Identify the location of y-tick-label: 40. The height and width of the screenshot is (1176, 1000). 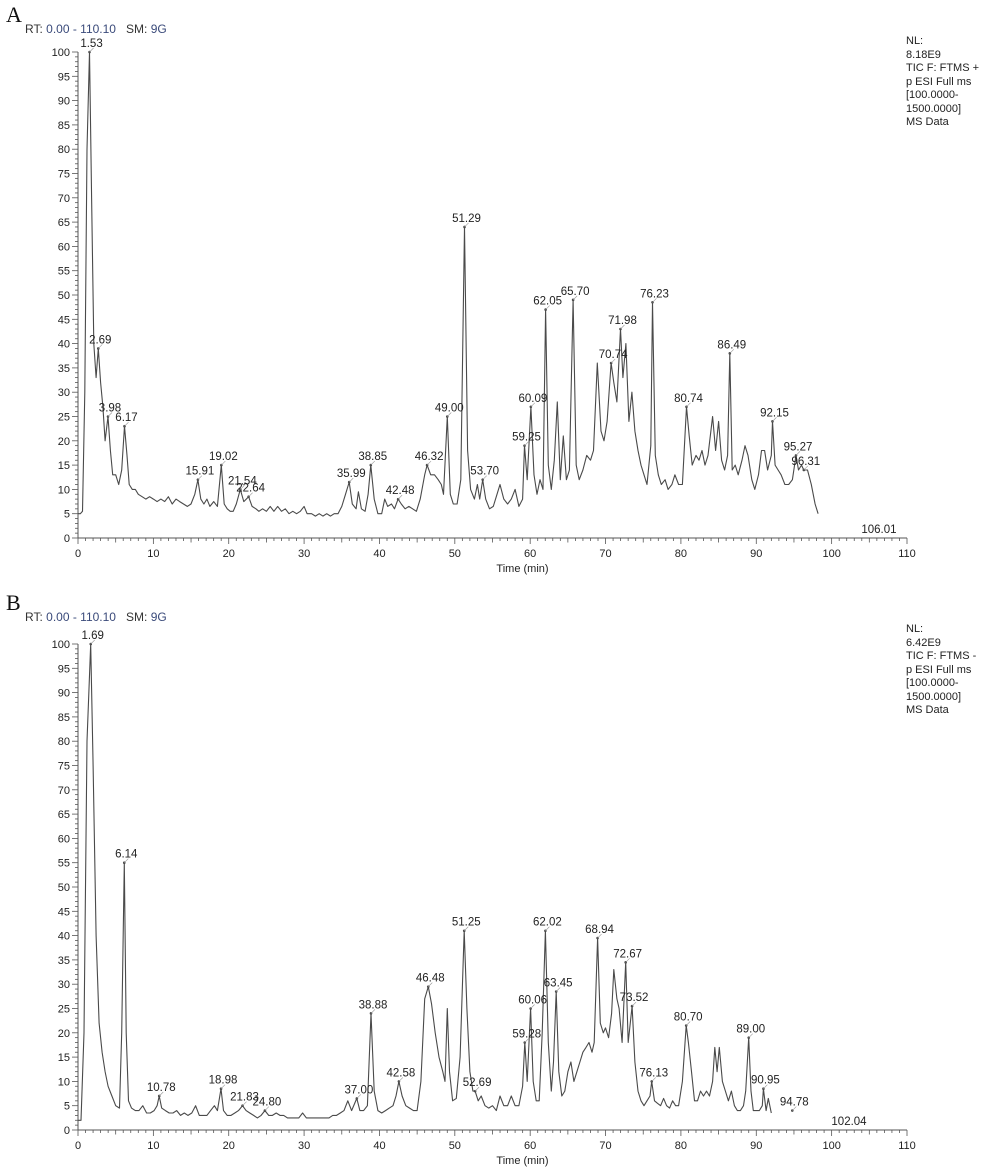
(64, 345).